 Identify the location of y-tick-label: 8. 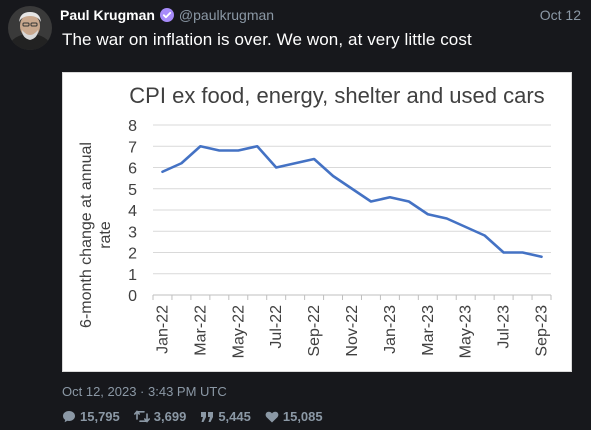
(132, 126).